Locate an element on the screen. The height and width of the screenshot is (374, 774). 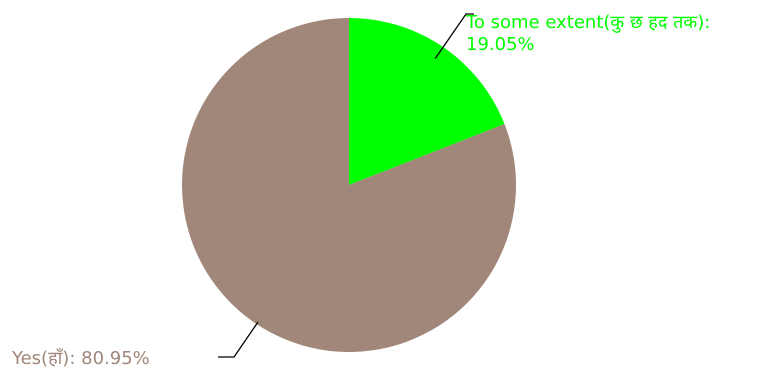
leader-line-to-some-extent is located at coordinates (454, 36).